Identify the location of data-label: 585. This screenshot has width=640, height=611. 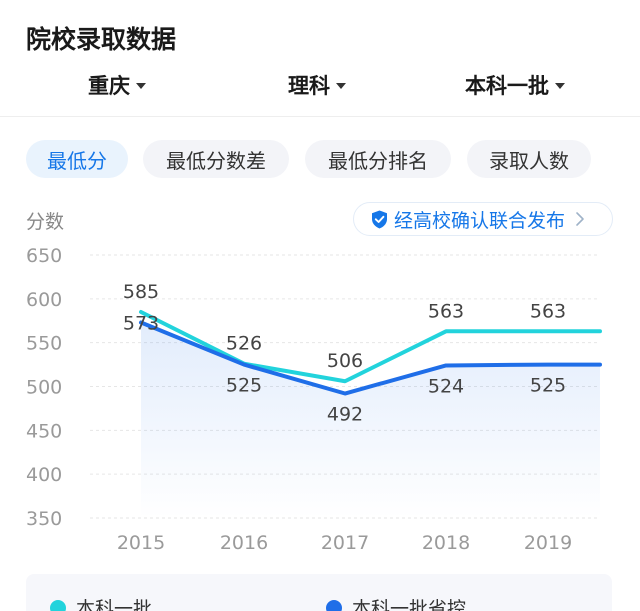
(141, 292).